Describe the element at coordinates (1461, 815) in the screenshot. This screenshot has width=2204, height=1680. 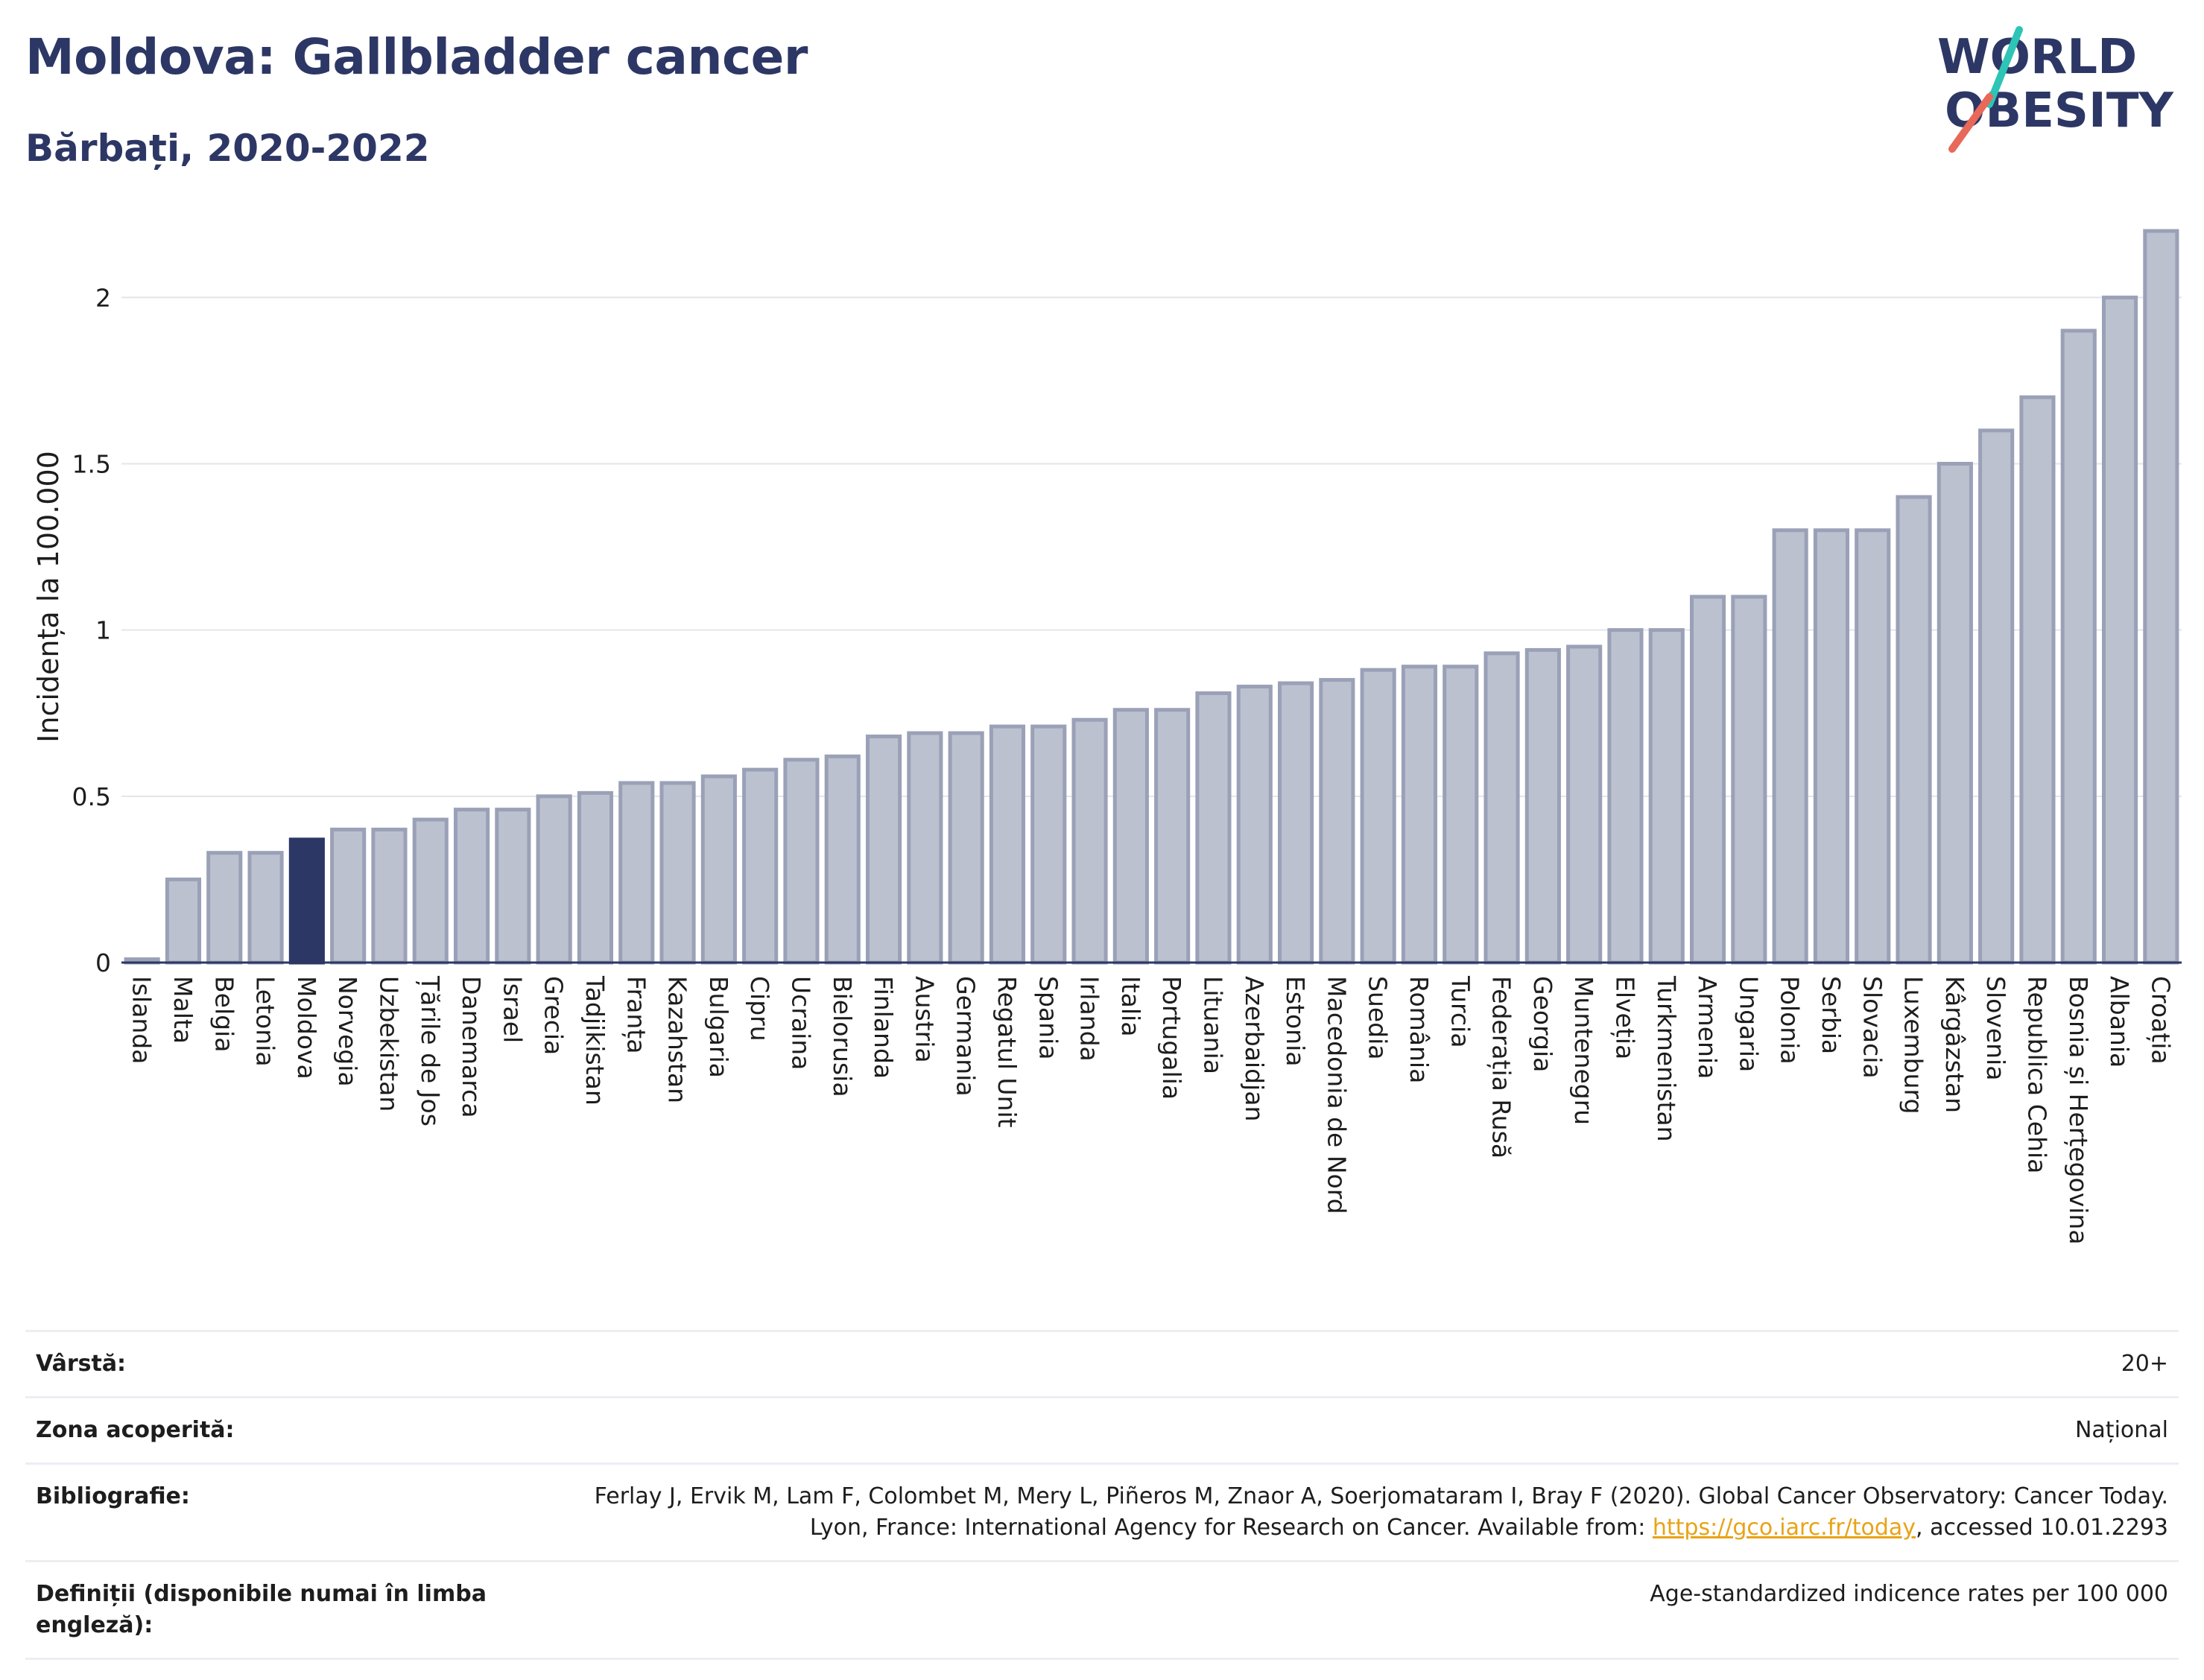
I see `bar-turcia` at that location.